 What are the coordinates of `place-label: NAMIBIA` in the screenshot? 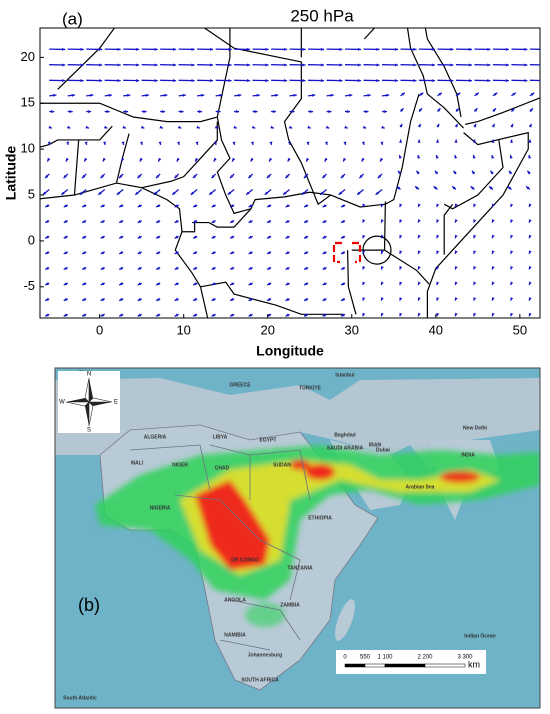 It's located at (235, 635).